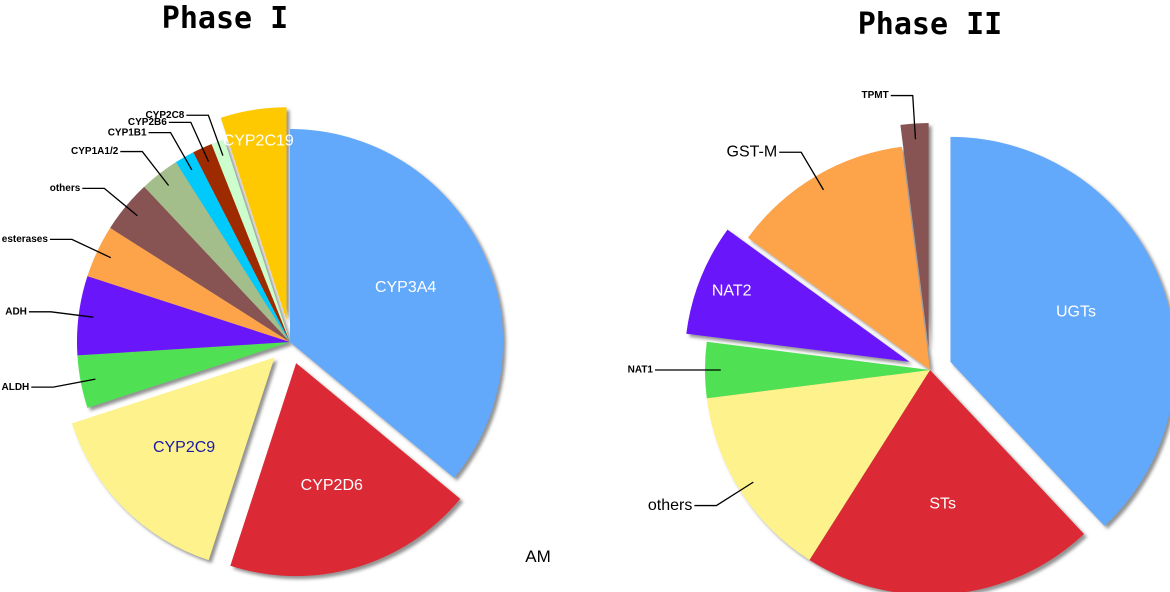  I want to click on slice-label: CYP1A1/2, so click(95, 151).